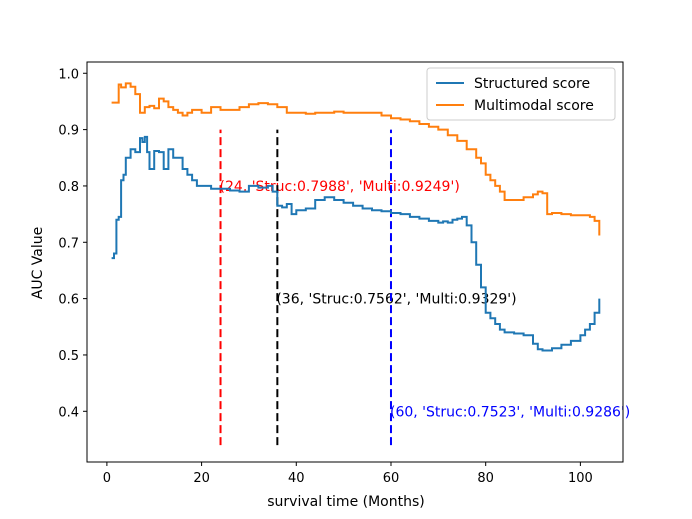 The height and width of the screenshot is (519, 692). I want to click on y-axis-label: AUC Value, so click(38, 263).